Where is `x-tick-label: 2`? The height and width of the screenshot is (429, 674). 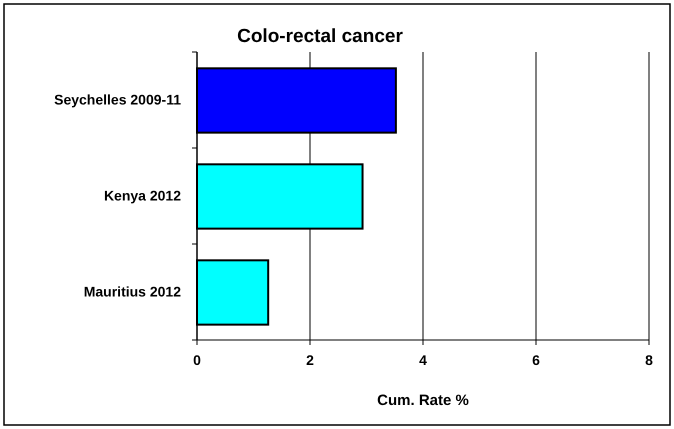
x-tick-label: 2 is located at coordinates (310, 360).